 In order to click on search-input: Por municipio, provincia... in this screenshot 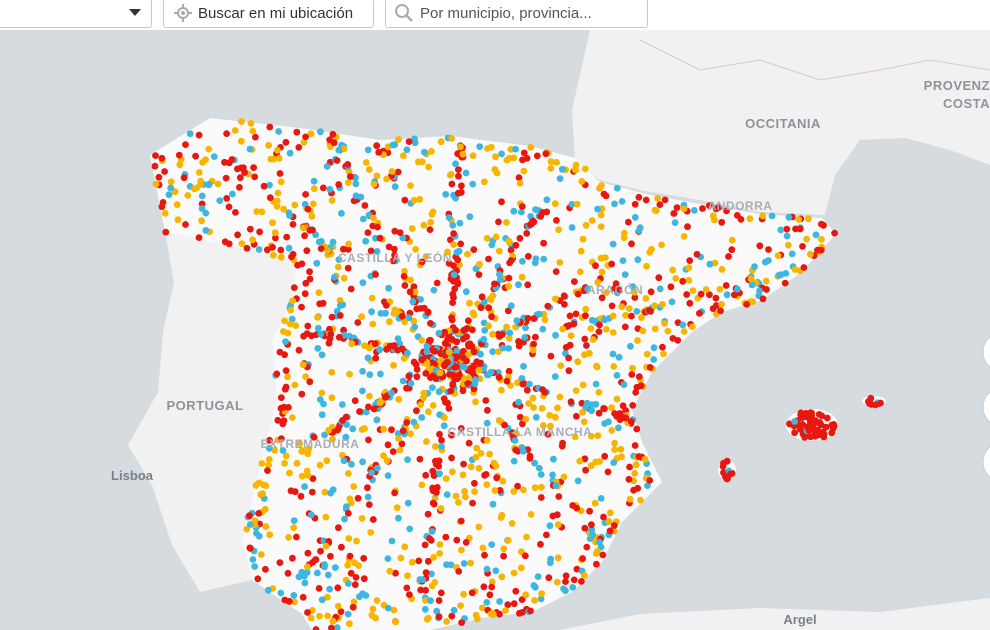, I will do `click(516, 14)`.